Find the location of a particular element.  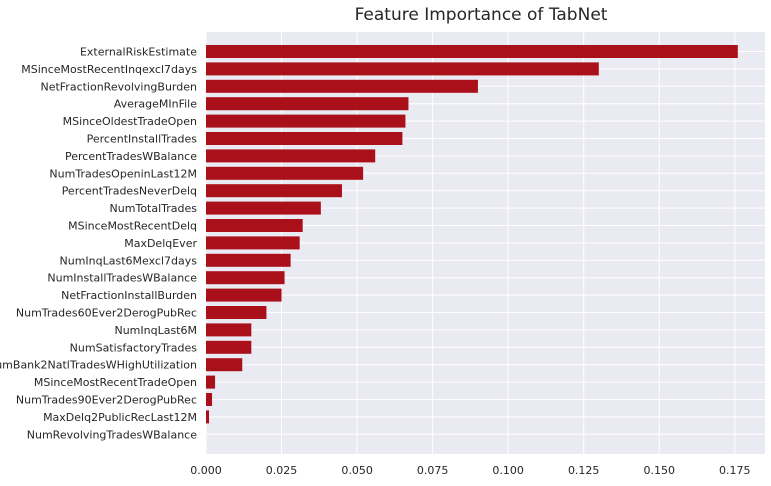

category-label: NumTrades90Ever2DerogPubRec is located at coordinates (106, 400).